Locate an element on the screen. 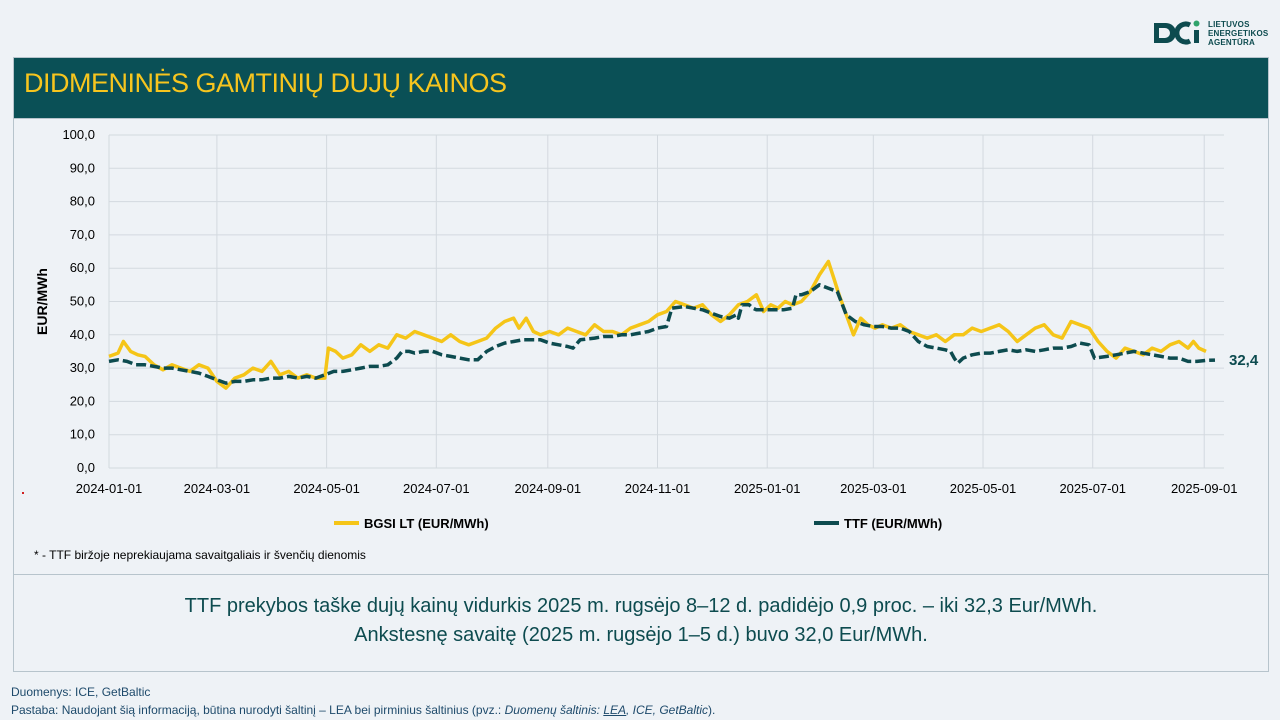  x-tick-label: 2025-09-01 is located at coordinates (1204, 488).